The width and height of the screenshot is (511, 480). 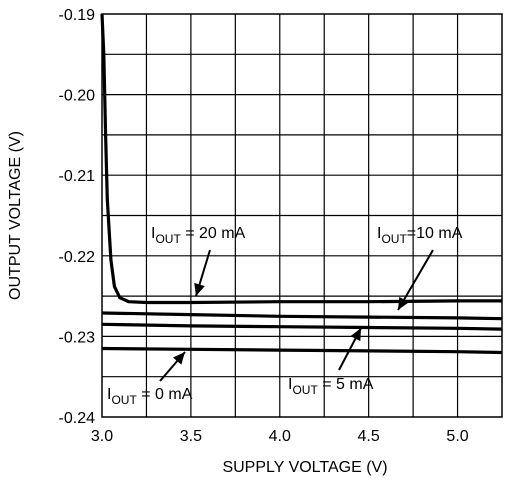 What do you see at coordinates (77, 337) in the screenshot?
I see `y-tick-label: -0.23` at bounding box center [77, 337].